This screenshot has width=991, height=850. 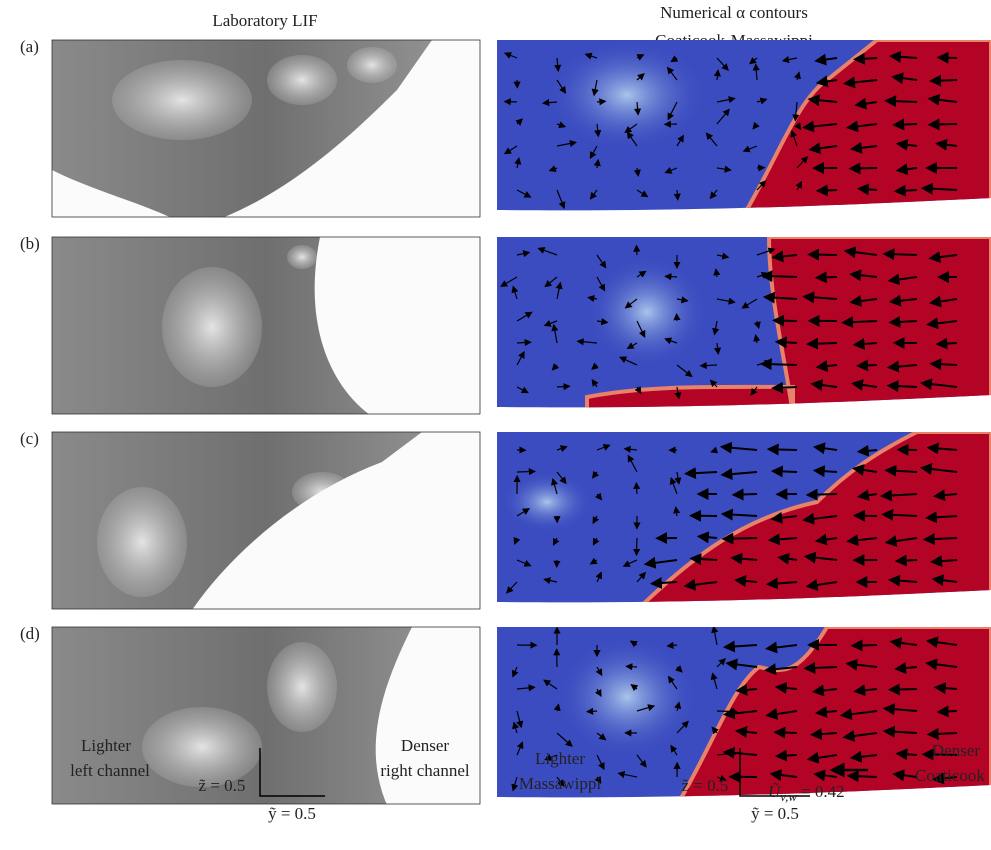 What do you see at coordinates (29, 46) in the screenshot?
I see `panel-label: (a)` at bounding box center [29, 46].